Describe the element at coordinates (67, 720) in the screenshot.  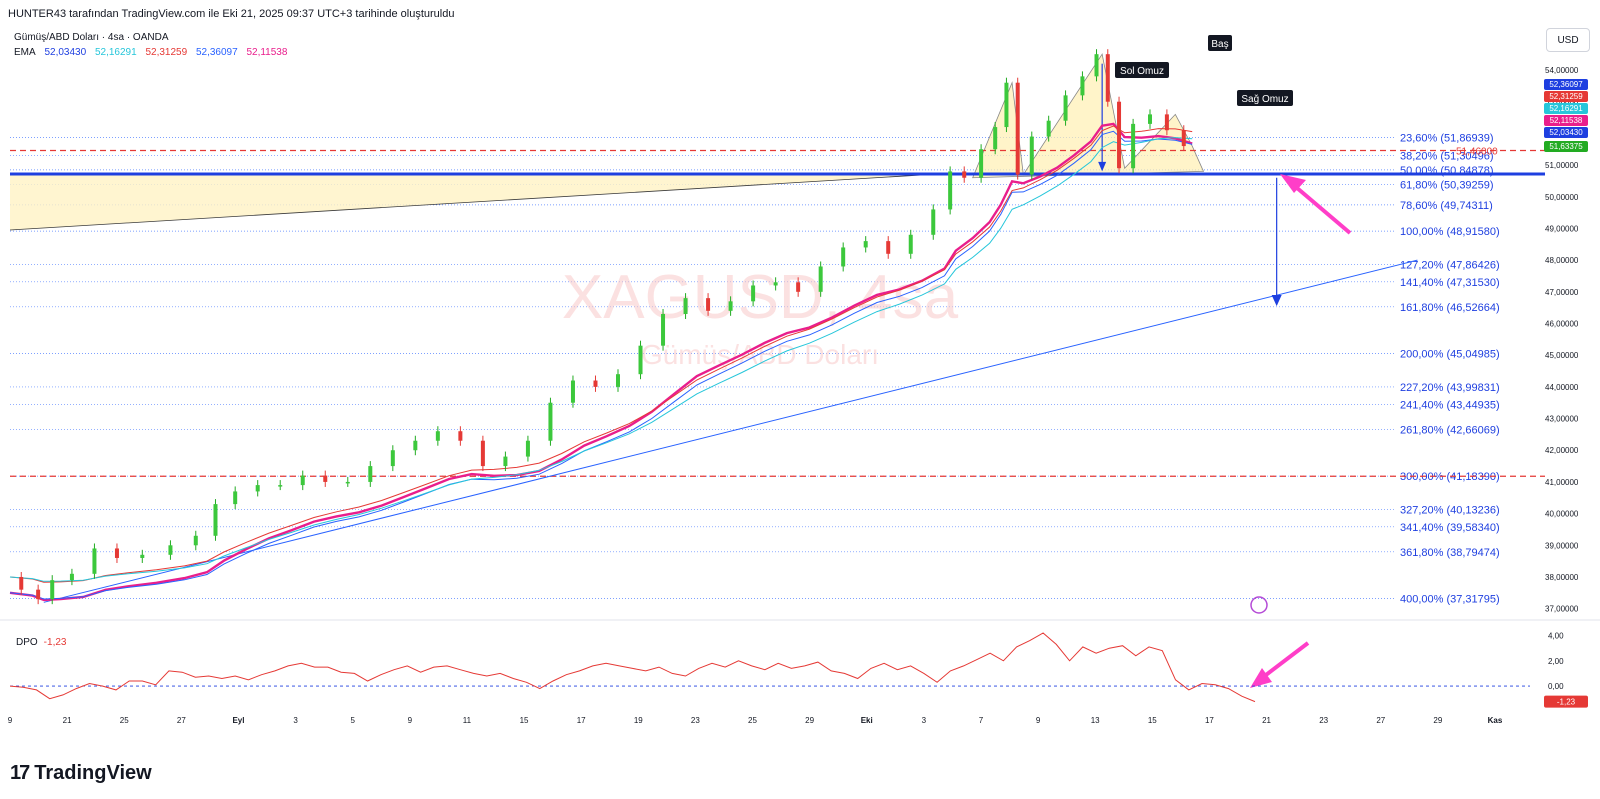
I see `time-axis-tick: 21` at that location.